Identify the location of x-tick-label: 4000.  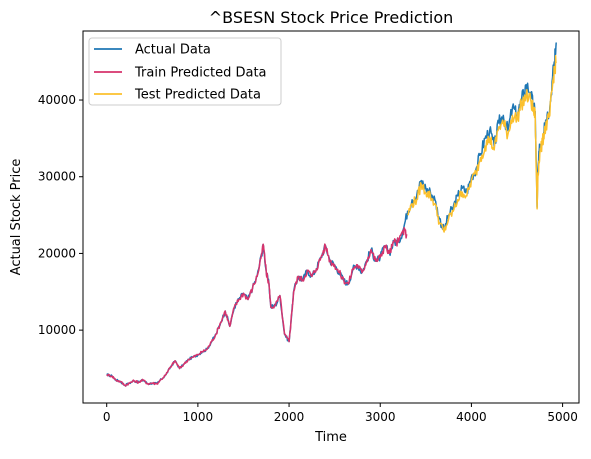
(471, 417).